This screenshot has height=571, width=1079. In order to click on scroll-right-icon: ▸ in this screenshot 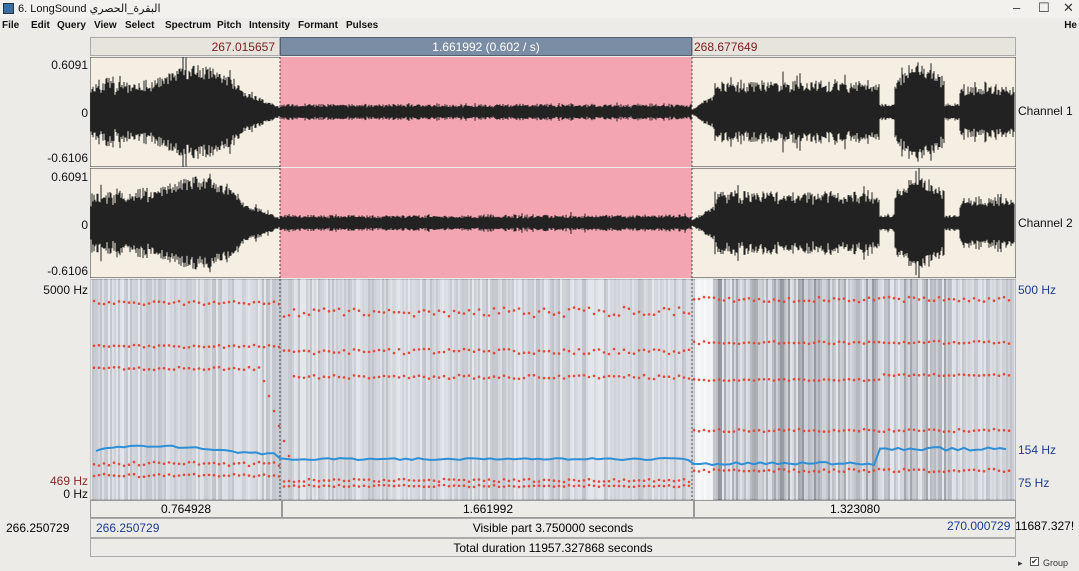, I will do `click(1020, 563)`.